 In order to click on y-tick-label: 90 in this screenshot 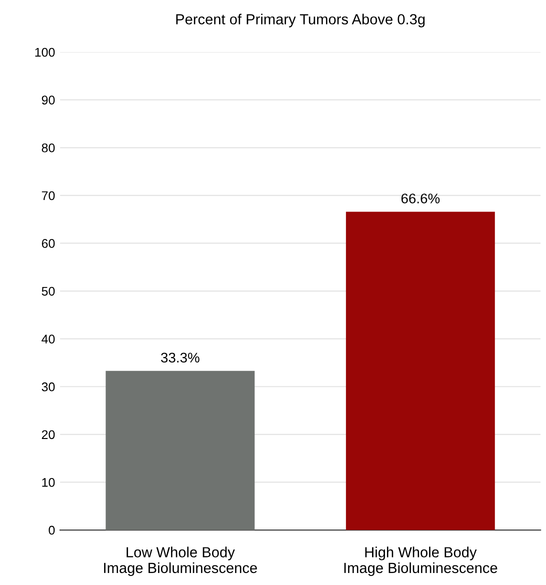, I will do `click(48, 100)`.